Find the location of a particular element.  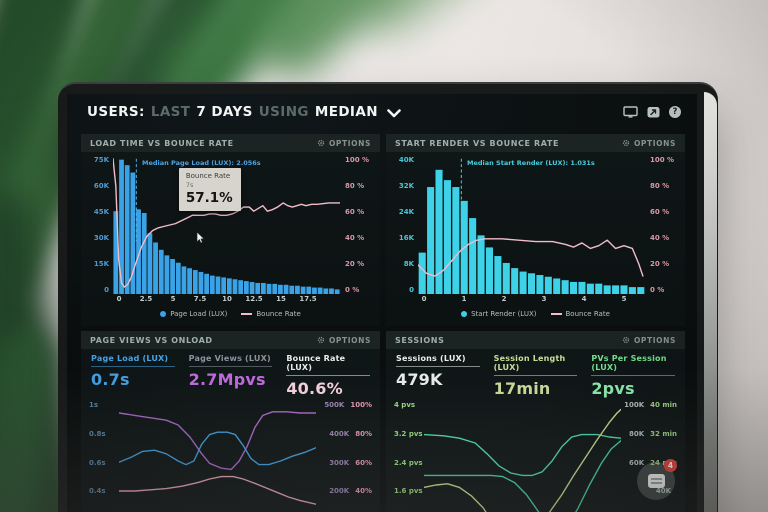

y-axis-left: 75K 60K 45K 30K 15K 0 is located at coordinates (100, 225).